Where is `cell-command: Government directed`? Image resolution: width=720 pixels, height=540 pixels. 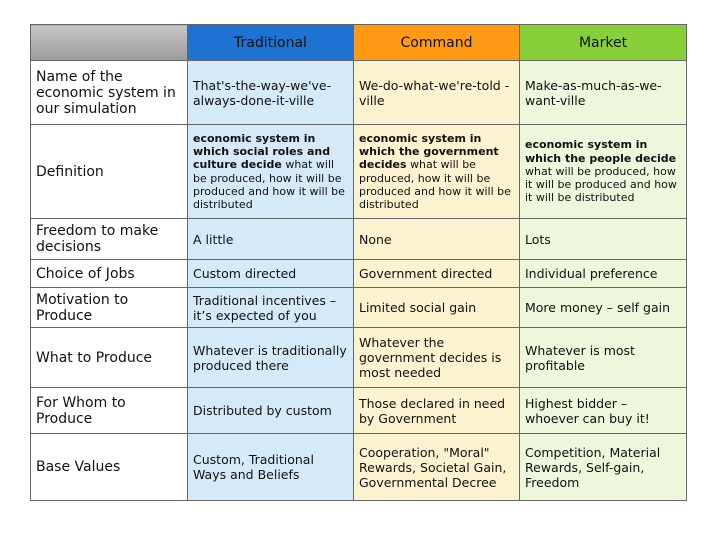
cell-command: Government directed is located at coordinates (436, 273).